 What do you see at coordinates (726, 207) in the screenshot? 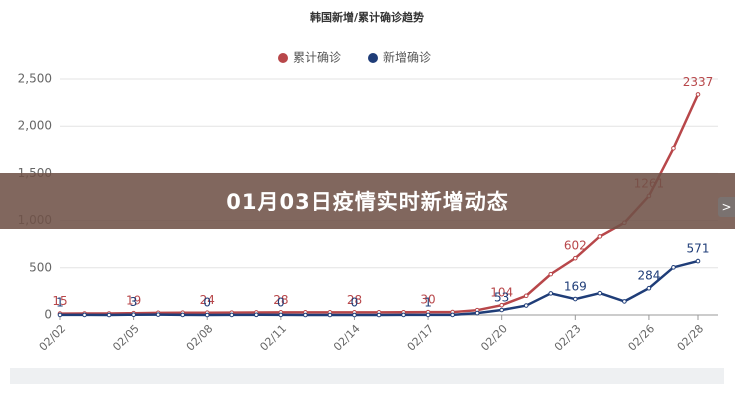
I see `next-arrow: >` at bounding box center [726, 207].